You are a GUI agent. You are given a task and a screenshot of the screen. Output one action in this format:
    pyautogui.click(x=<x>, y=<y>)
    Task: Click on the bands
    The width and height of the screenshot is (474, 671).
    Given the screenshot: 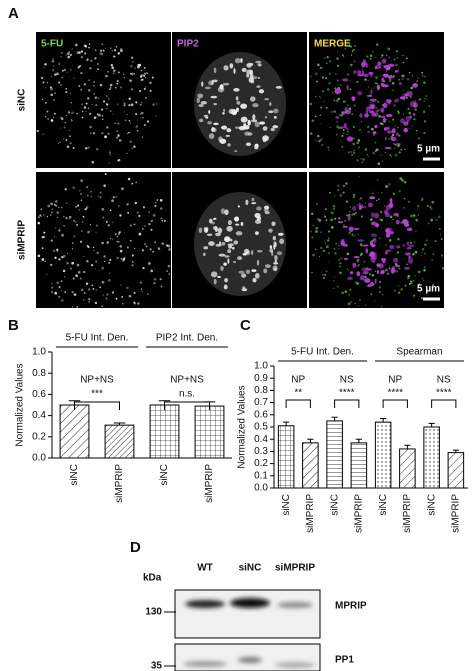 What is the action you would take?
    pyautogui.click(x=249, y=633)
    